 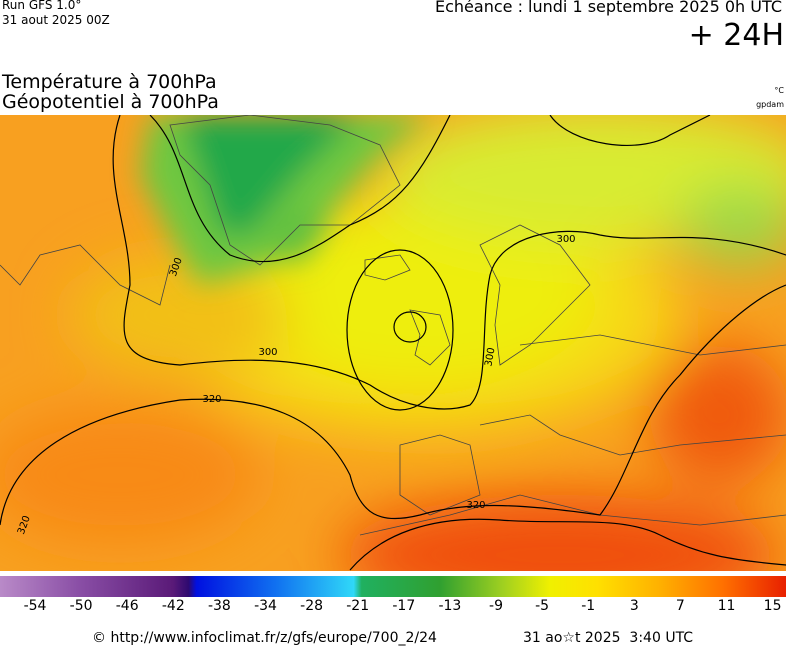 I want to click on colorbar-label: -5, so click(x=542, y=606).